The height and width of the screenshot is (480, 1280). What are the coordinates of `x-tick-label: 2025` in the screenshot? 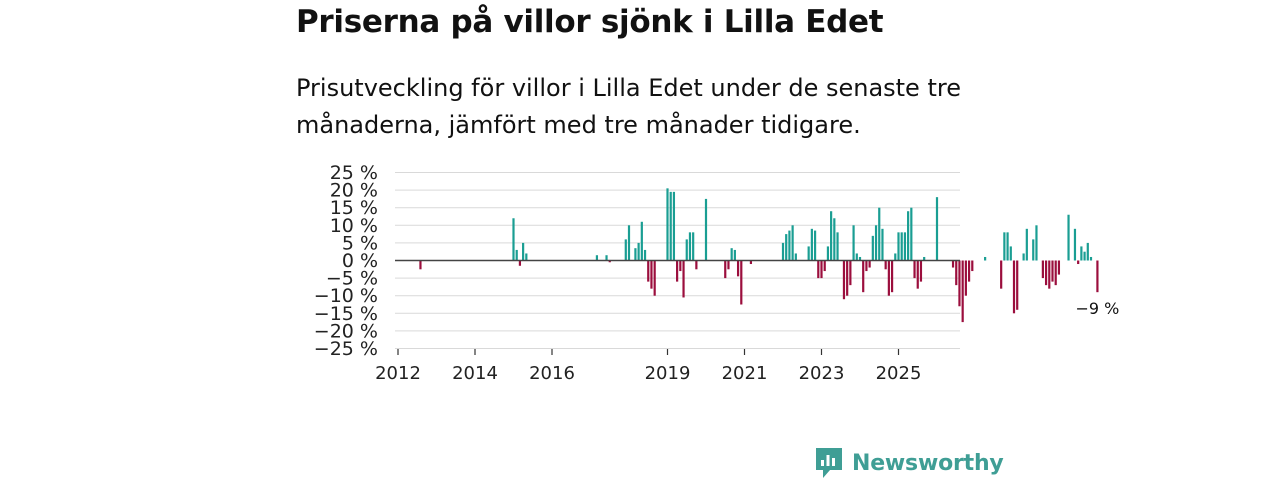 It's located at (899, 373).